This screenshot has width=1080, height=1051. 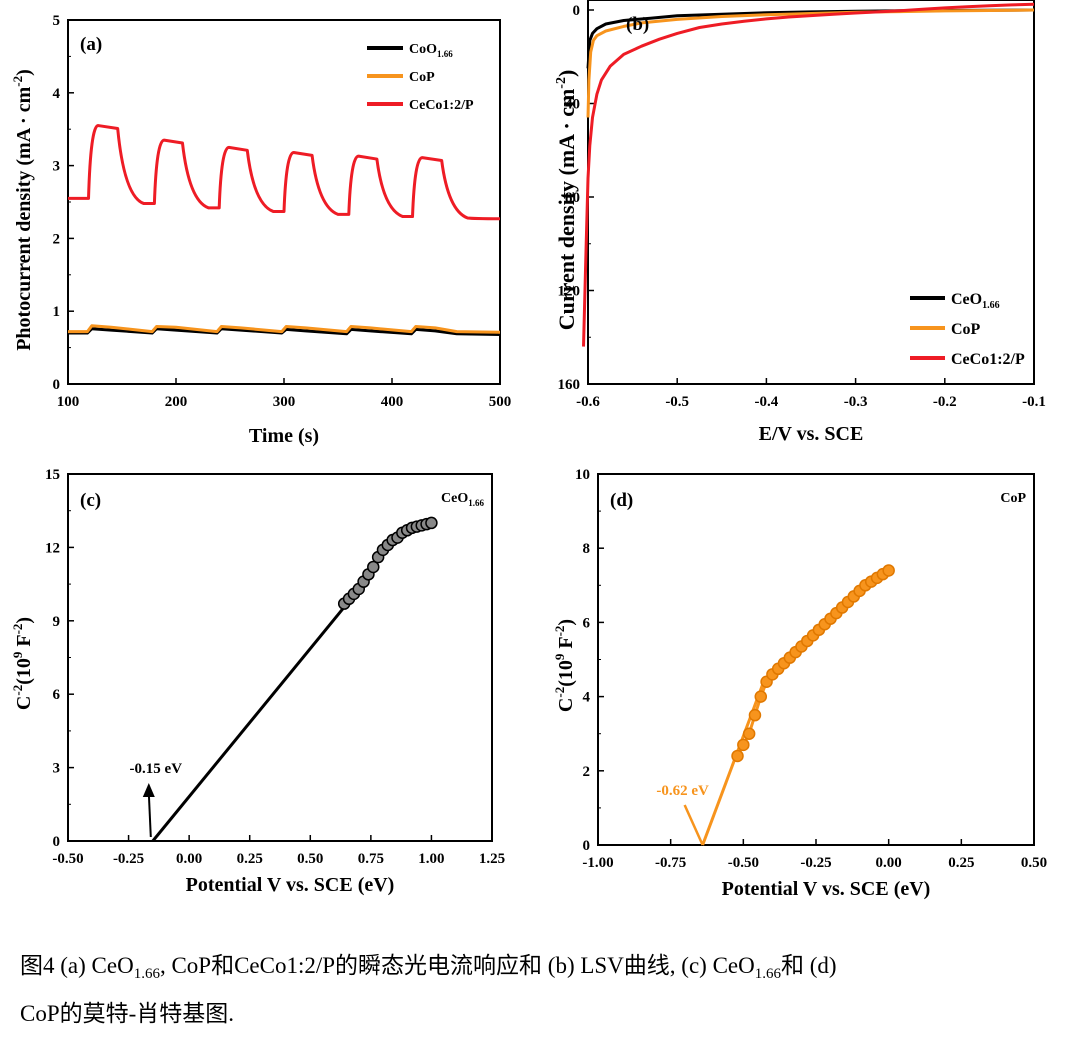 I want to click on y-axis-label: Current density (mA · cm-2), so click(x=566, y=200).